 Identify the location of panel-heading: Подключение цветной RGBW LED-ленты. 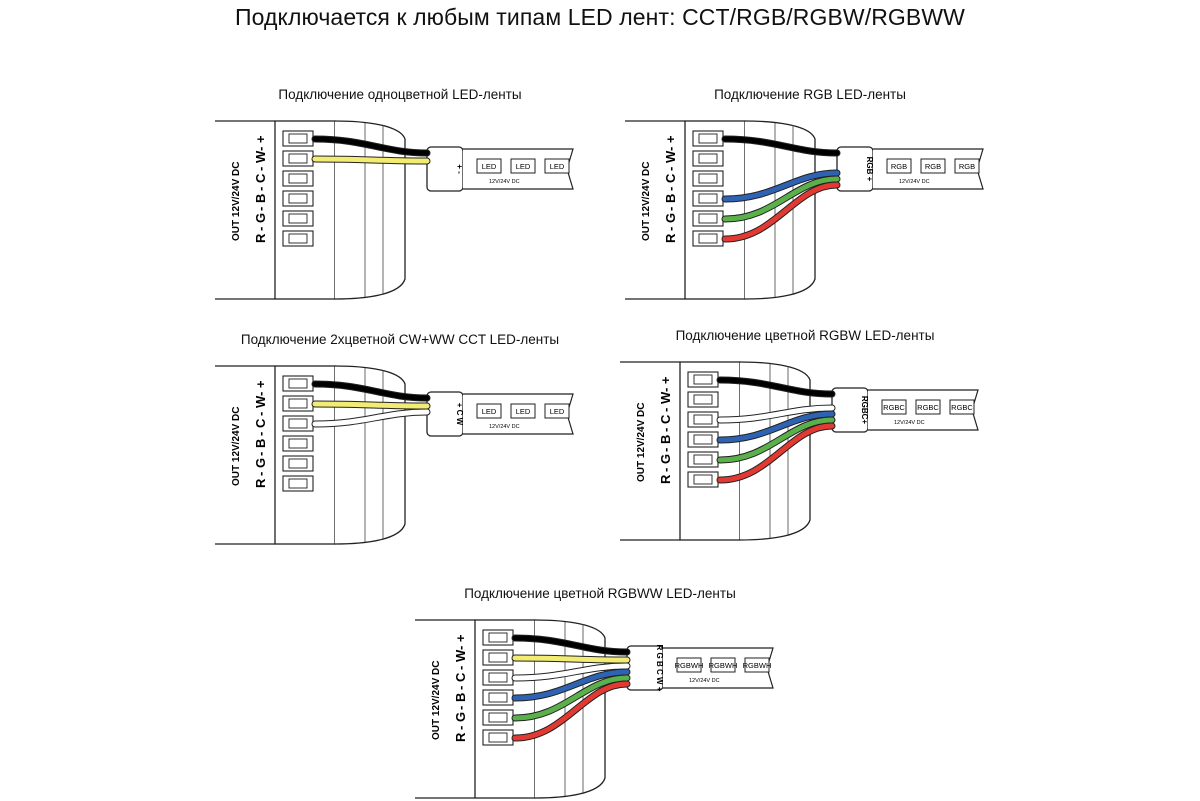
(805, 335).